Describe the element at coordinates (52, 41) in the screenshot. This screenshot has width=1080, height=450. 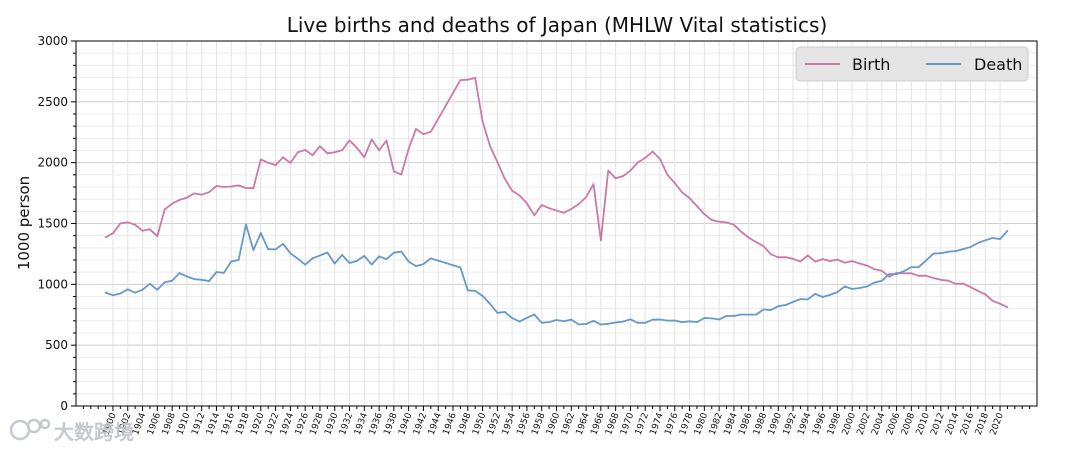
I see `y-tick-label: 3000` at that location.